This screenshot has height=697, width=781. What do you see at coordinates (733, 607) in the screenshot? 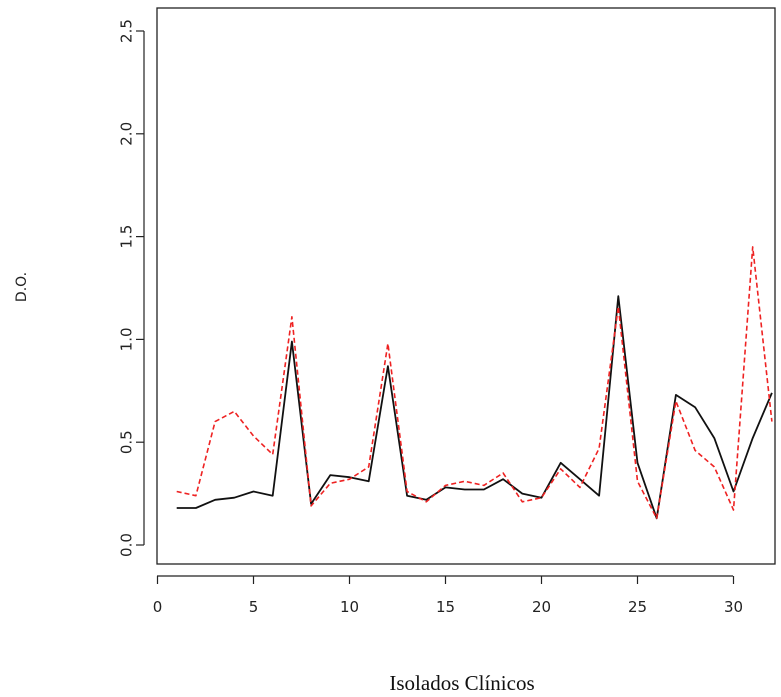
I see `x-tick-label: 30` at bounding box center [733, 607].